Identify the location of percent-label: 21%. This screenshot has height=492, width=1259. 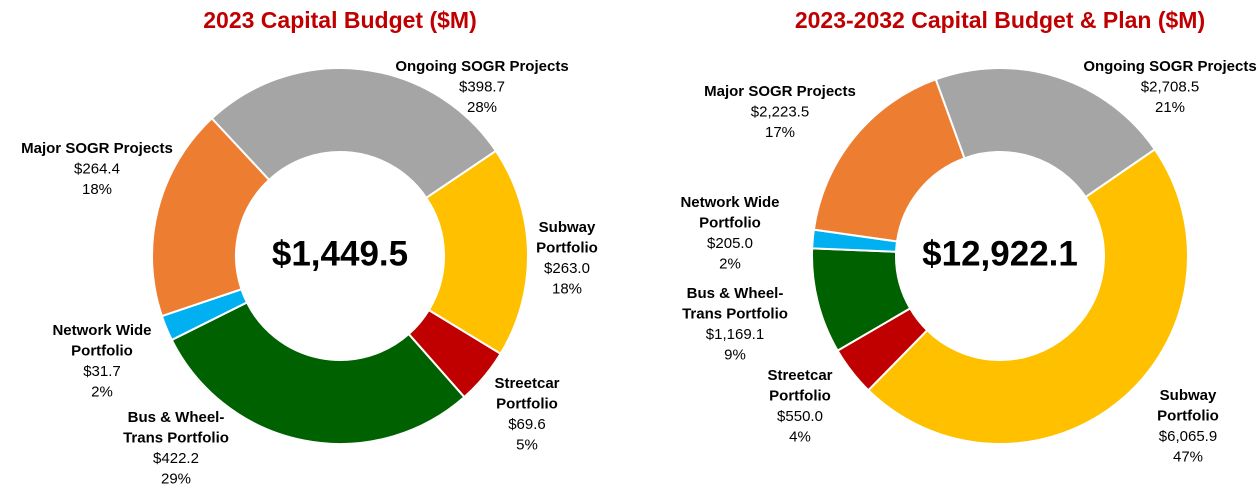
(1170, 107).